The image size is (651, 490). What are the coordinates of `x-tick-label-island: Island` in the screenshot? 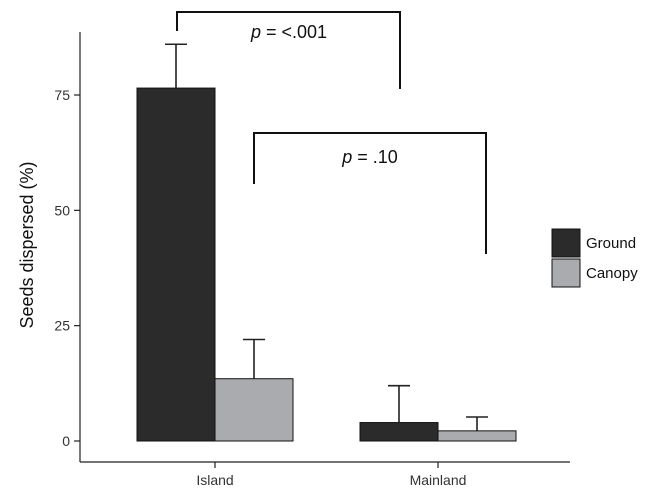 It's located at (214, 480).